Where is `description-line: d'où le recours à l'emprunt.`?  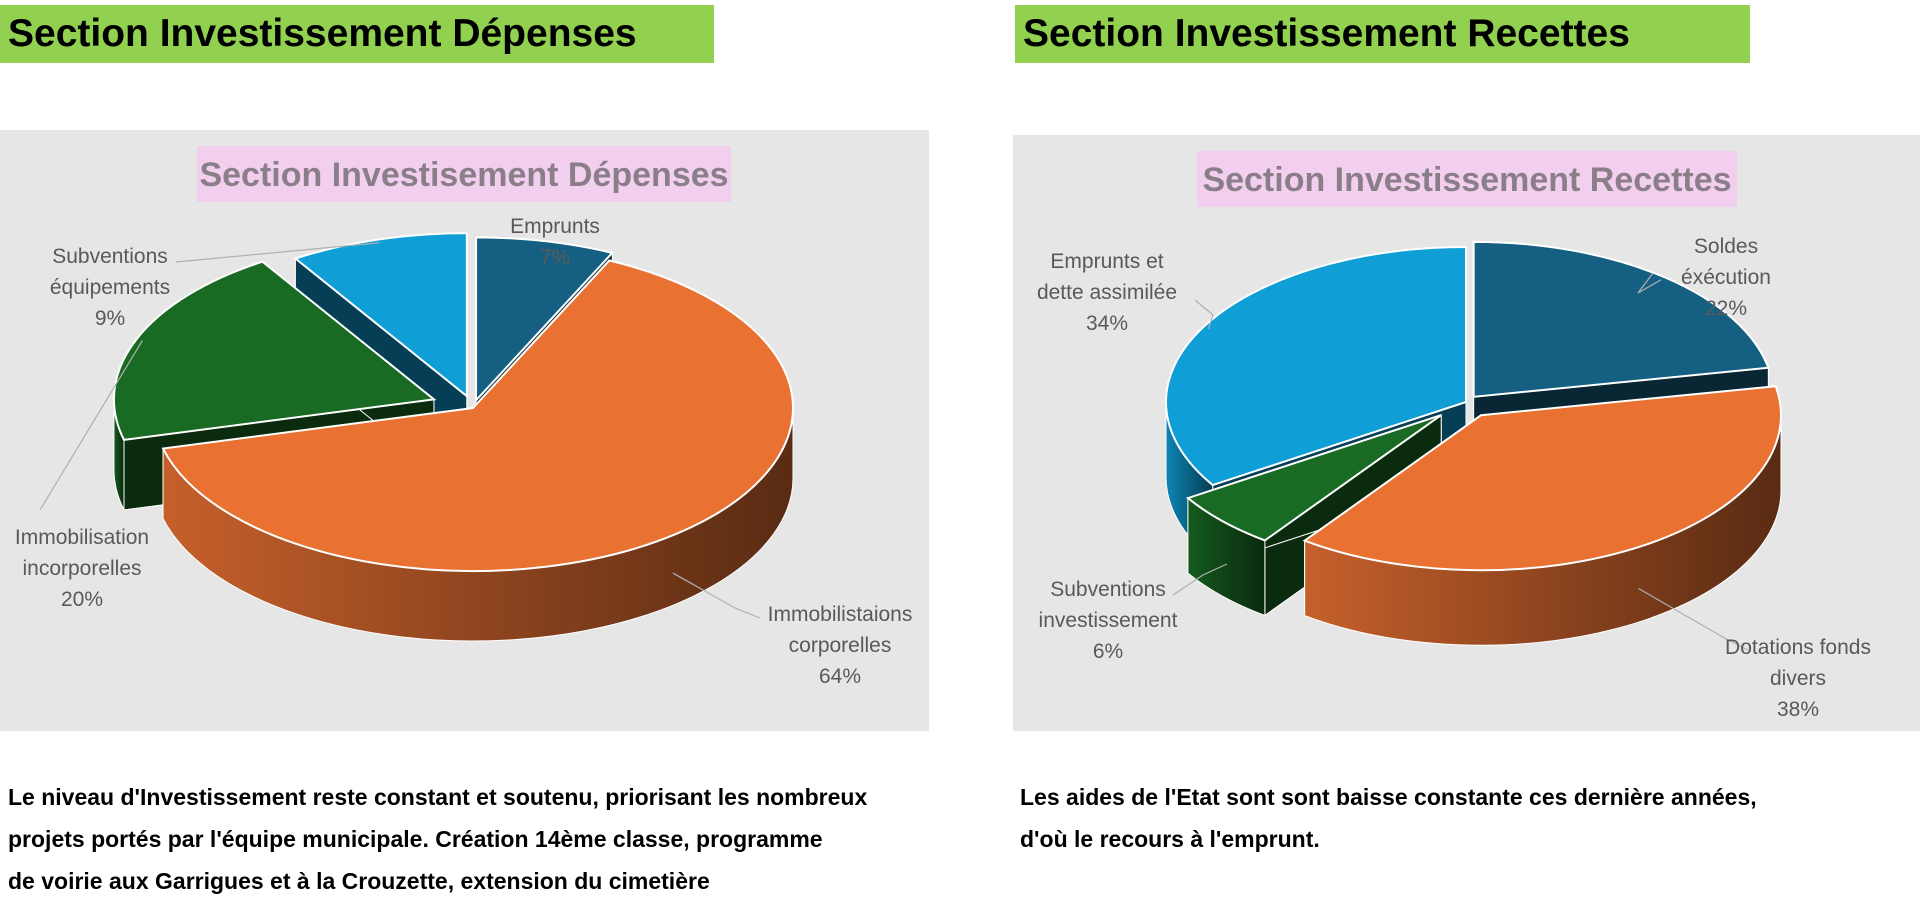 description-line: d'où le recours à l'emprunt. is located at coordinates (1170, 839).